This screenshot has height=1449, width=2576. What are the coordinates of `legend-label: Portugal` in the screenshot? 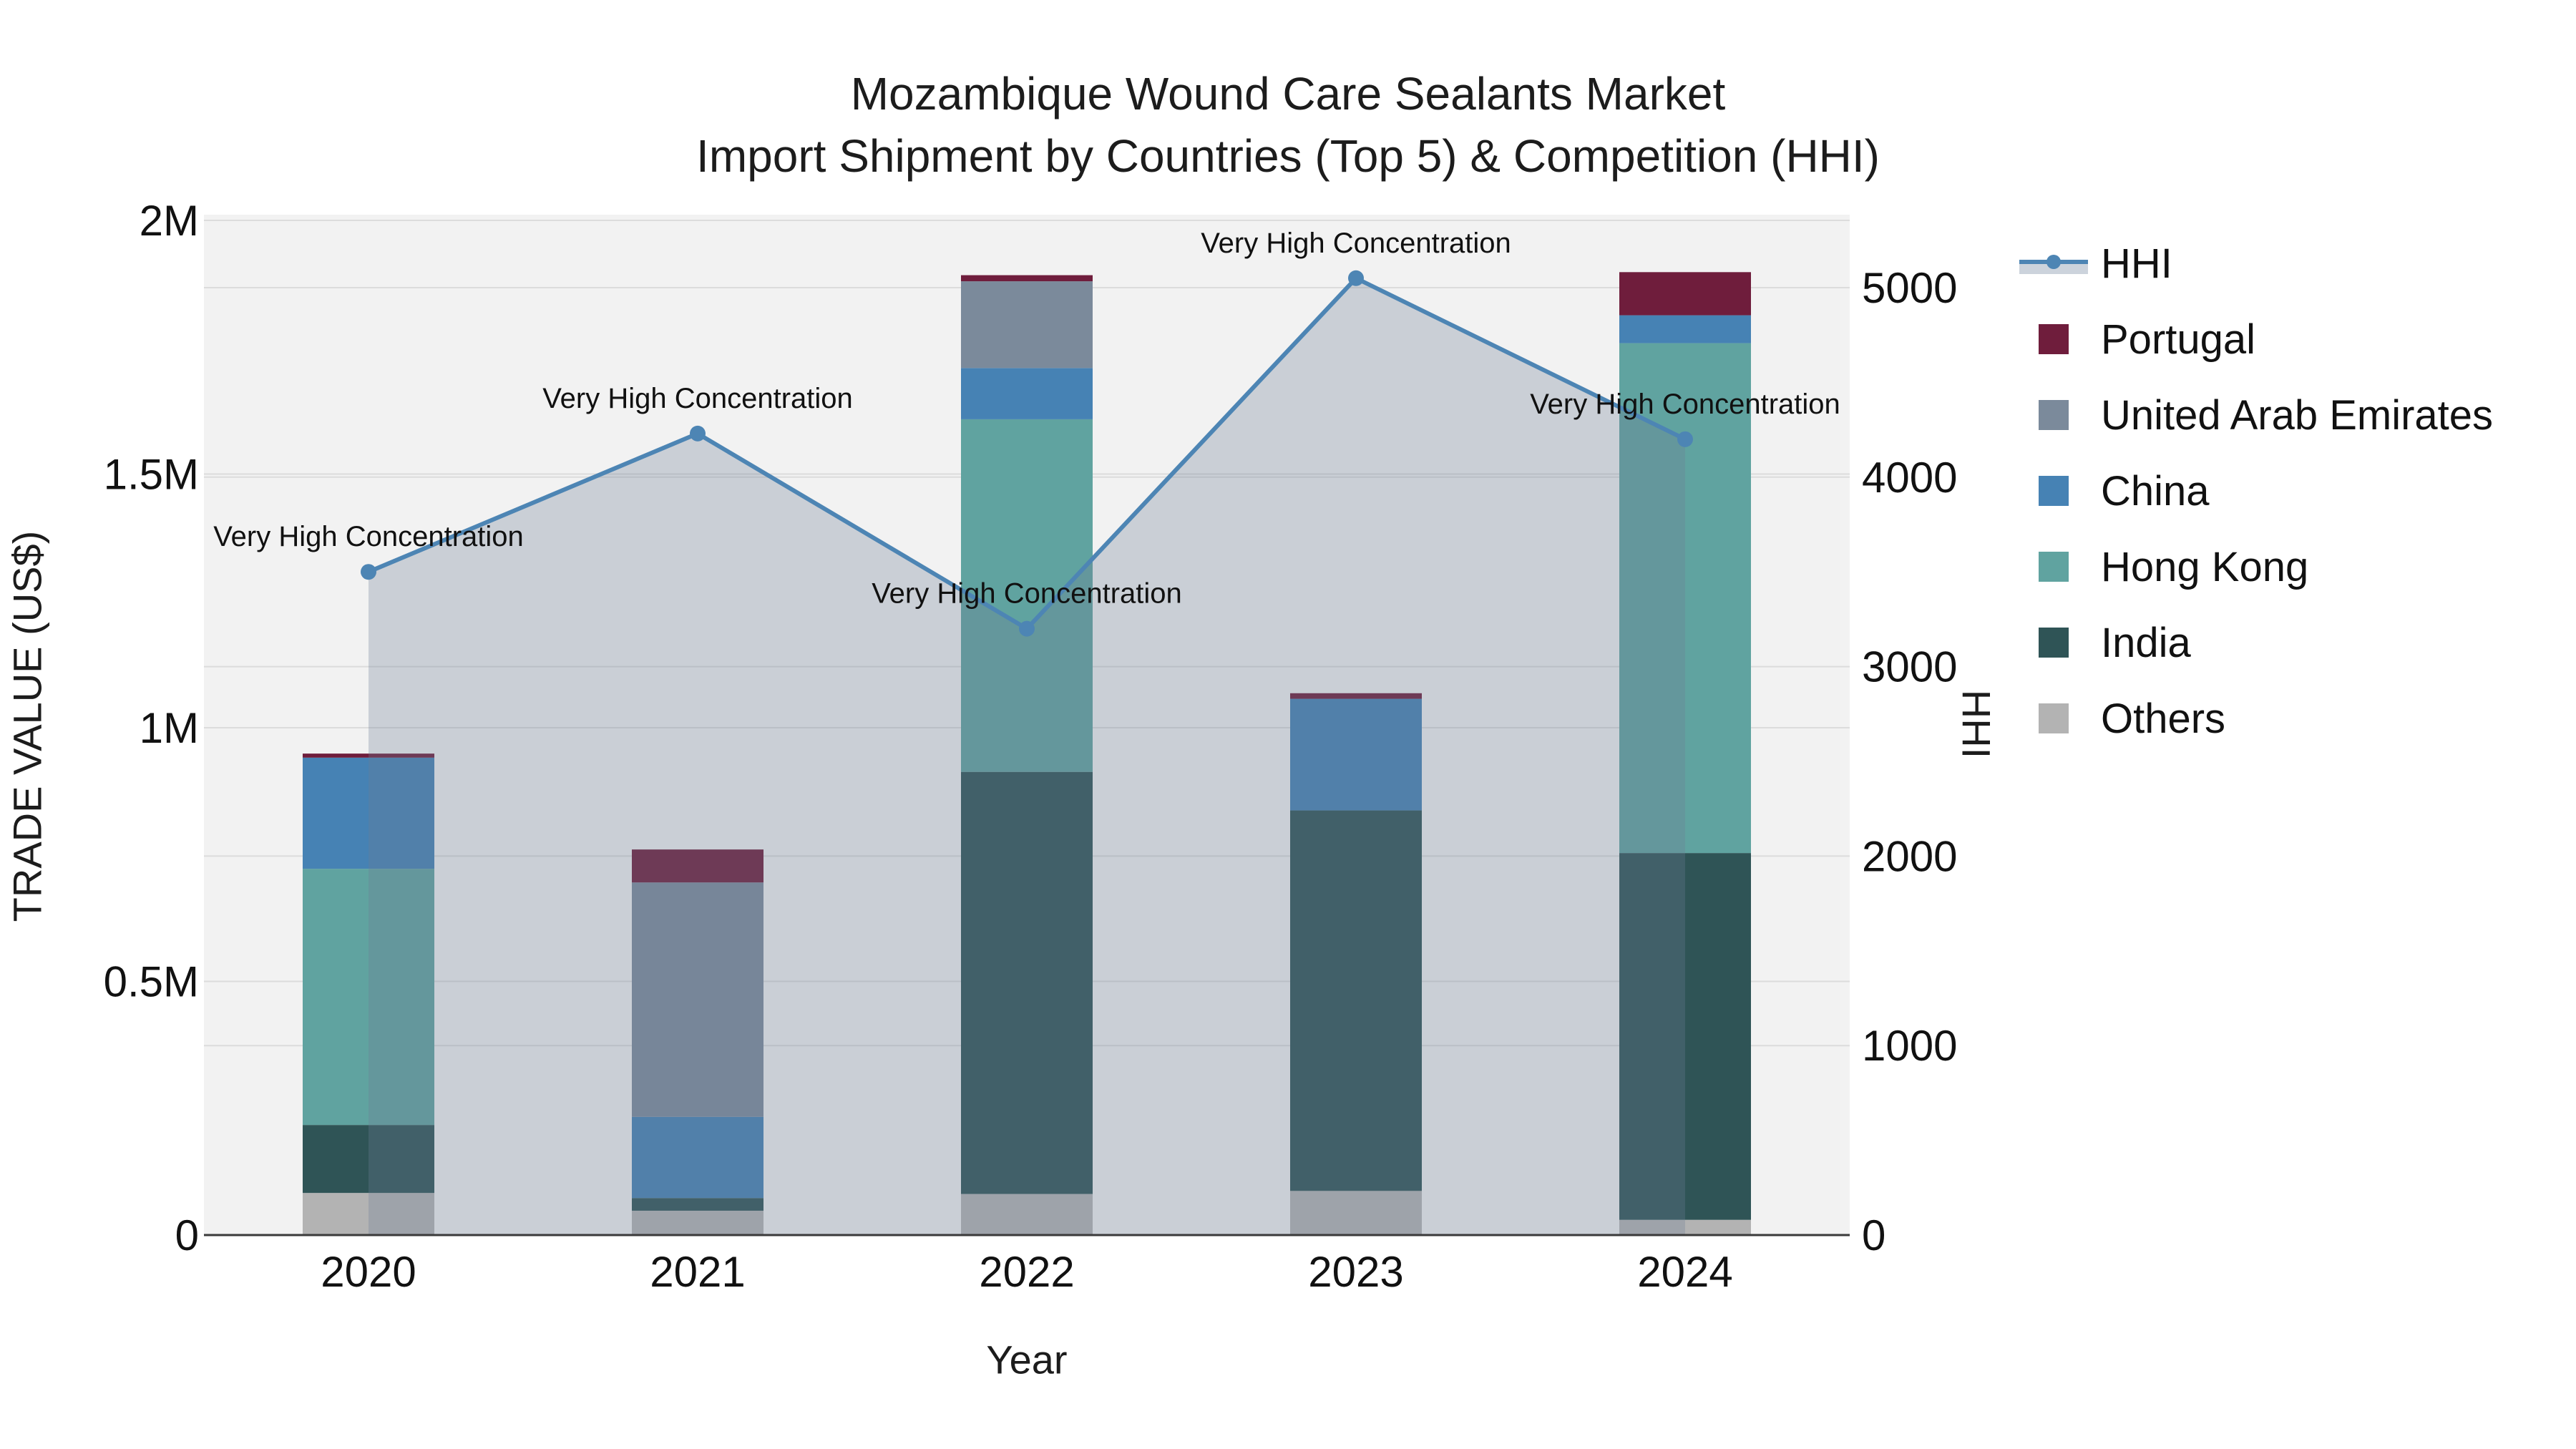 It's located at (2178, 339).